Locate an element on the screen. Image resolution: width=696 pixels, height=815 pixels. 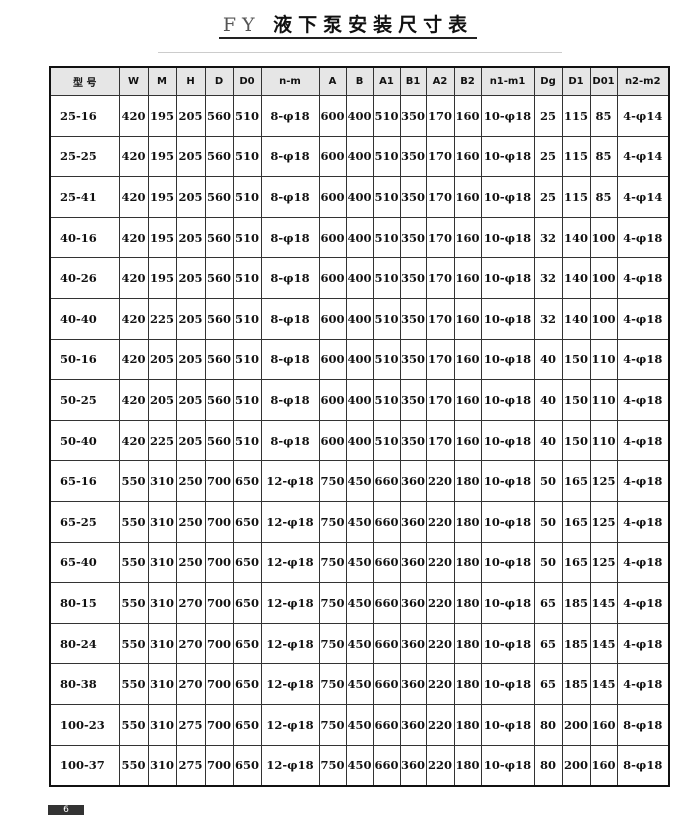
value-cell: 65 is located at coordinates (548, 643).